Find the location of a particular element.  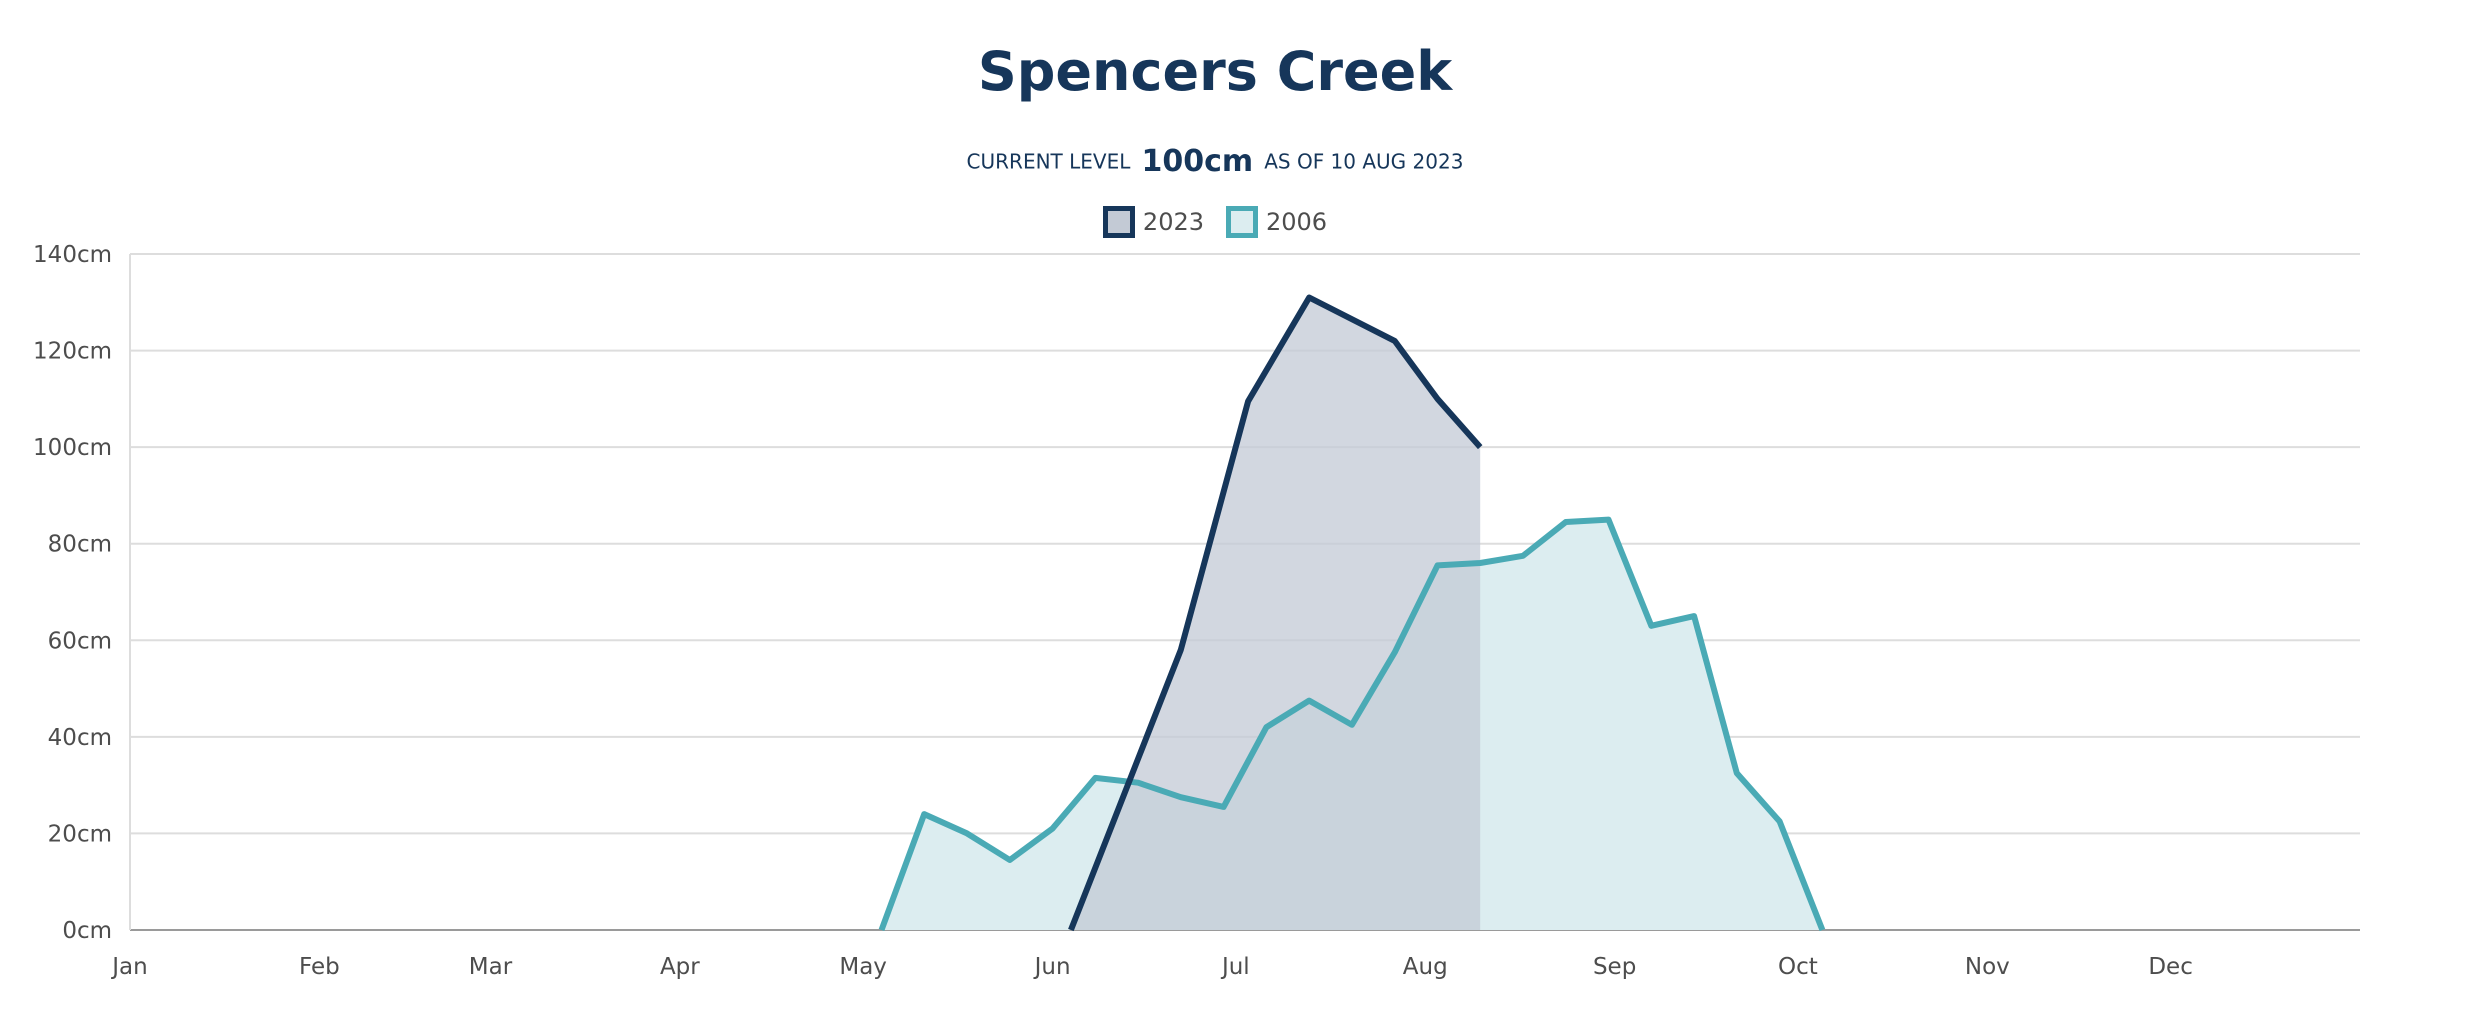

x-tick-label: Jun is located at coordinates (1052, 967).